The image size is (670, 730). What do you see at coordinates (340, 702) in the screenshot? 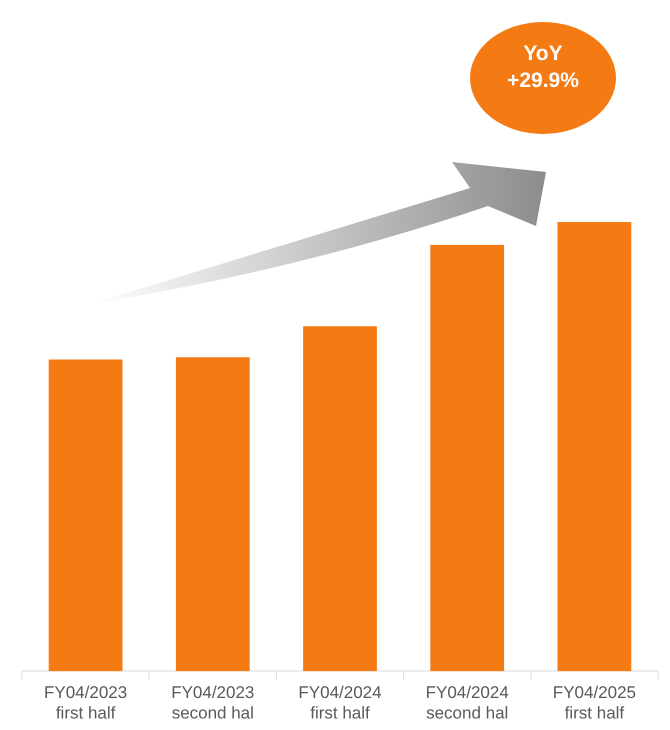
I see `x-tick-label: FY04/2024 first half` at bounding box center [340, 702].